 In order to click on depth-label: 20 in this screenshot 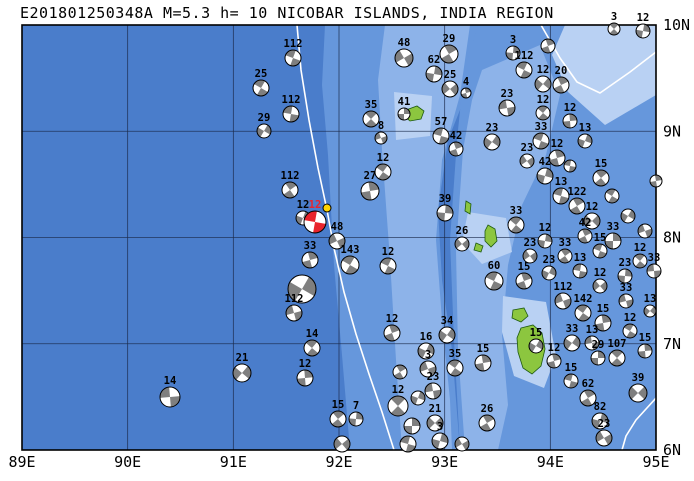, I will do `click(561, 71)`.